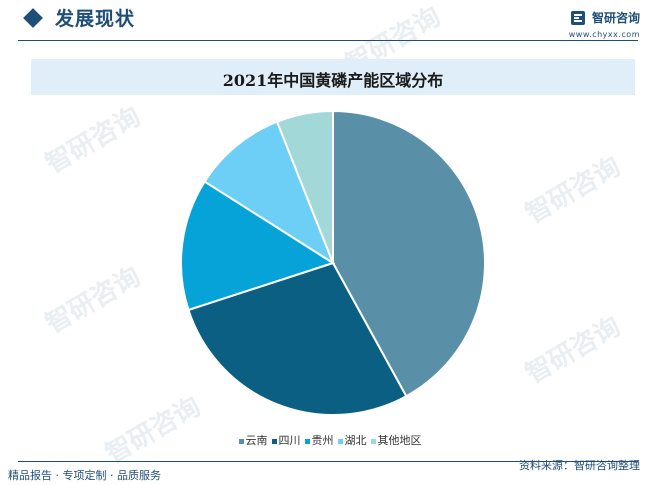 Image resolution: width=656 pixels, height=485 pixels. What do you see at coordinates (95, 19) in the screenshot?
I see `section-title: 发展现状` at bounding box center [95, 19].